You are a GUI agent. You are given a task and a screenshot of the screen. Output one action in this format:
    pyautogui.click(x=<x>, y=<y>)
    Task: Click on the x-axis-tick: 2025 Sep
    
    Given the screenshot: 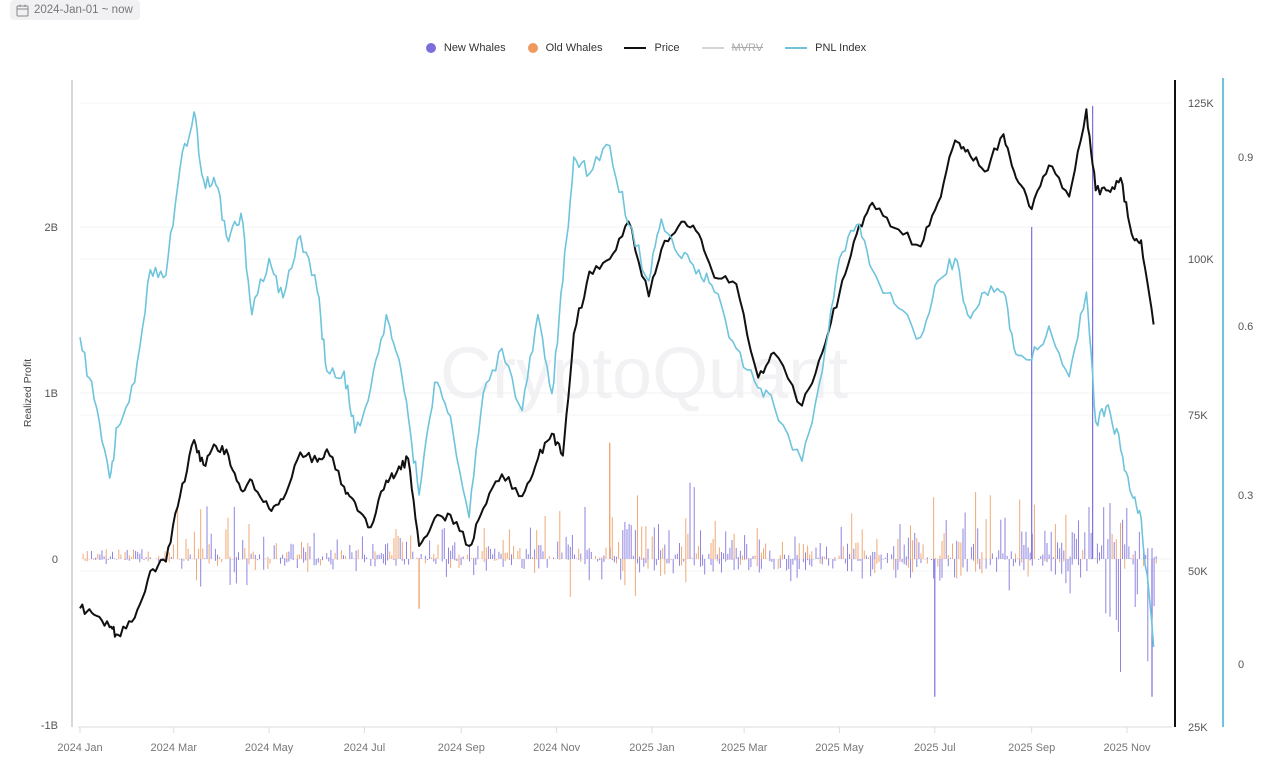 What is the action you would take?
    pyautogui.click(x=1031, y=748)
    